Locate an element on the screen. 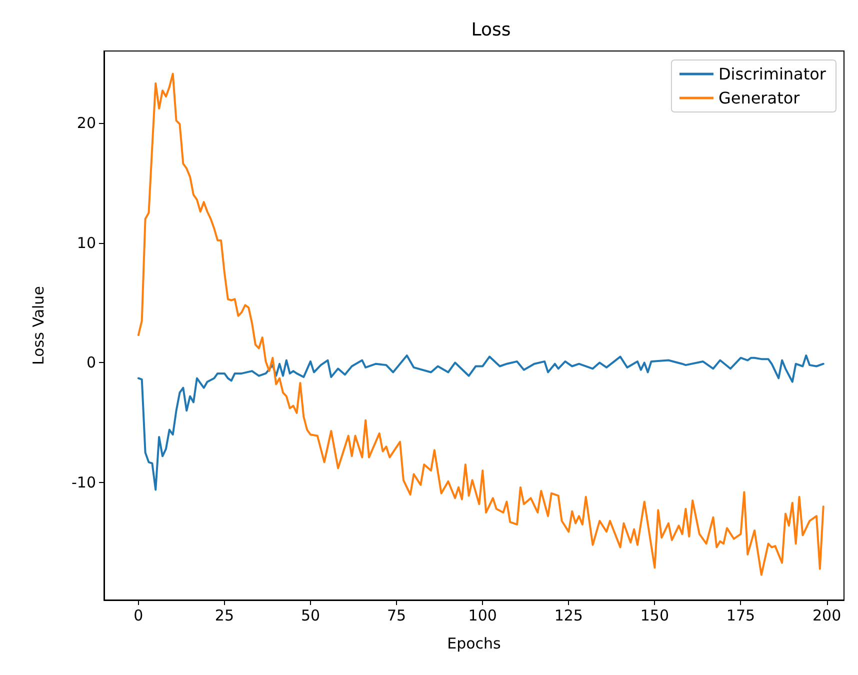 The height and width of the screenshot is (675, 858). x-tick-label: 50 is located at coordinates (310, 615).